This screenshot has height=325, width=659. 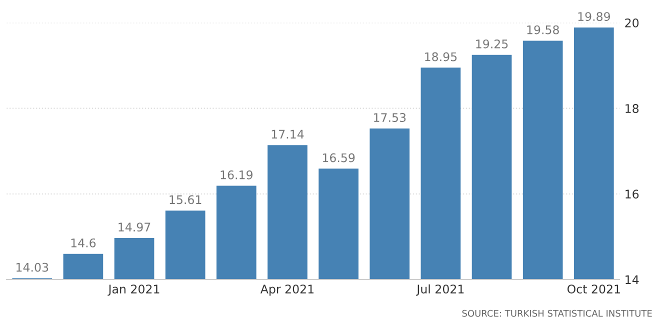 I want to click on data-label: 16.59, so click(x=338, y=157).